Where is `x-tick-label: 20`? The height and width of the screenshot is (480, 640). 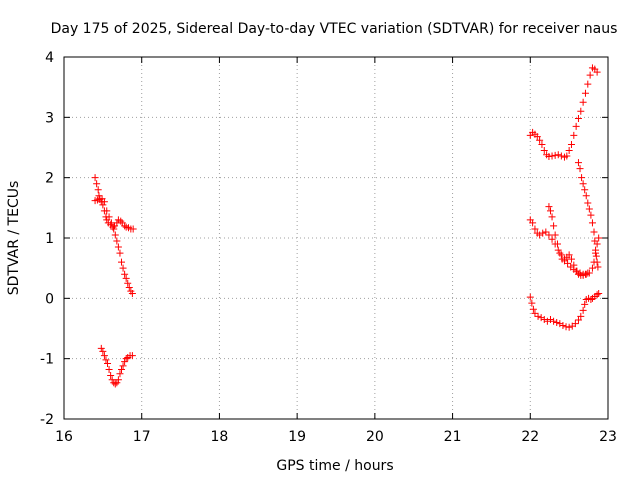
x-tick-label: 20 is located at coordinates (375, 437).